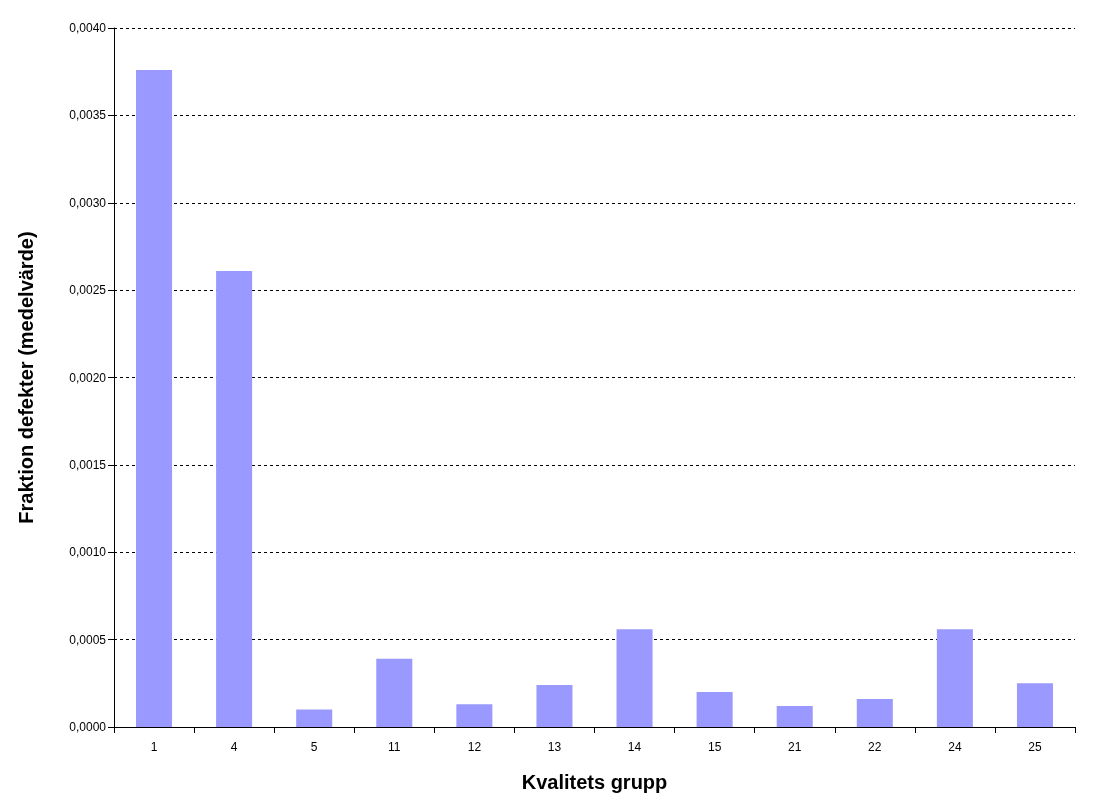 This screenshot has height=805, width=1095. I want to click on y-tick-label: 0,0000, so click(88, 727).